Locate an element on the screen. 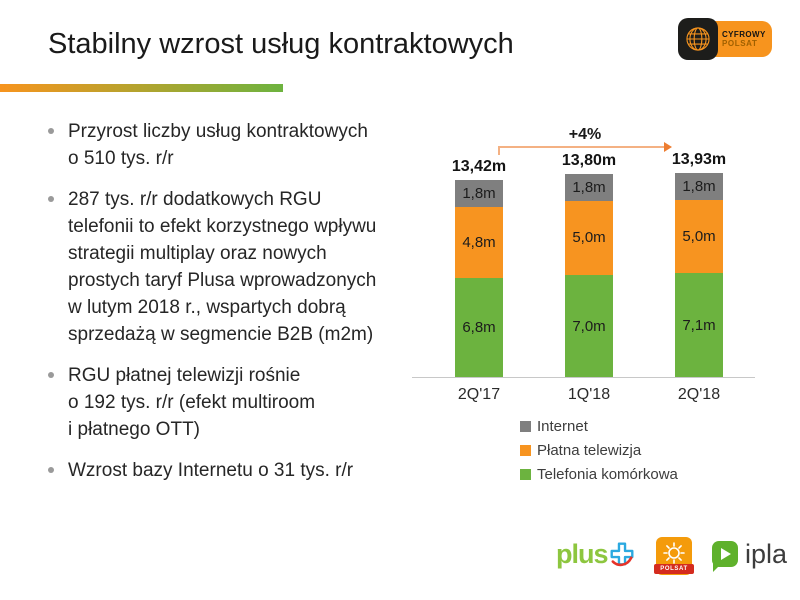 This screenshot has height=600, width=800. globe-icon is located at coordinates (698, 39).